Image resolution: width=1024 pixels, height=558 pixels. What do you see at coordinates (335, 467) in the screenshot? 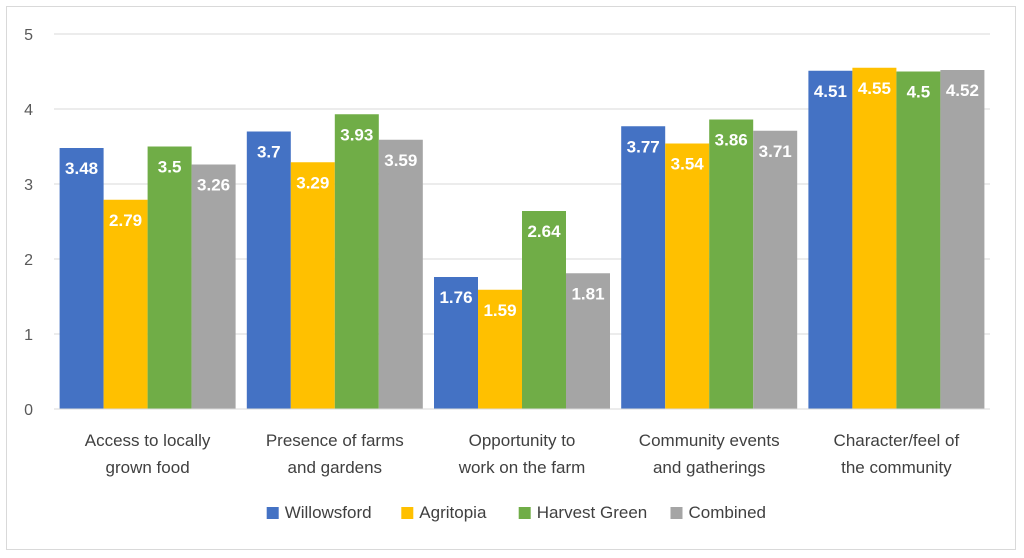
I see `x-tick-label: and gardens` at bounding box center [335, 467].